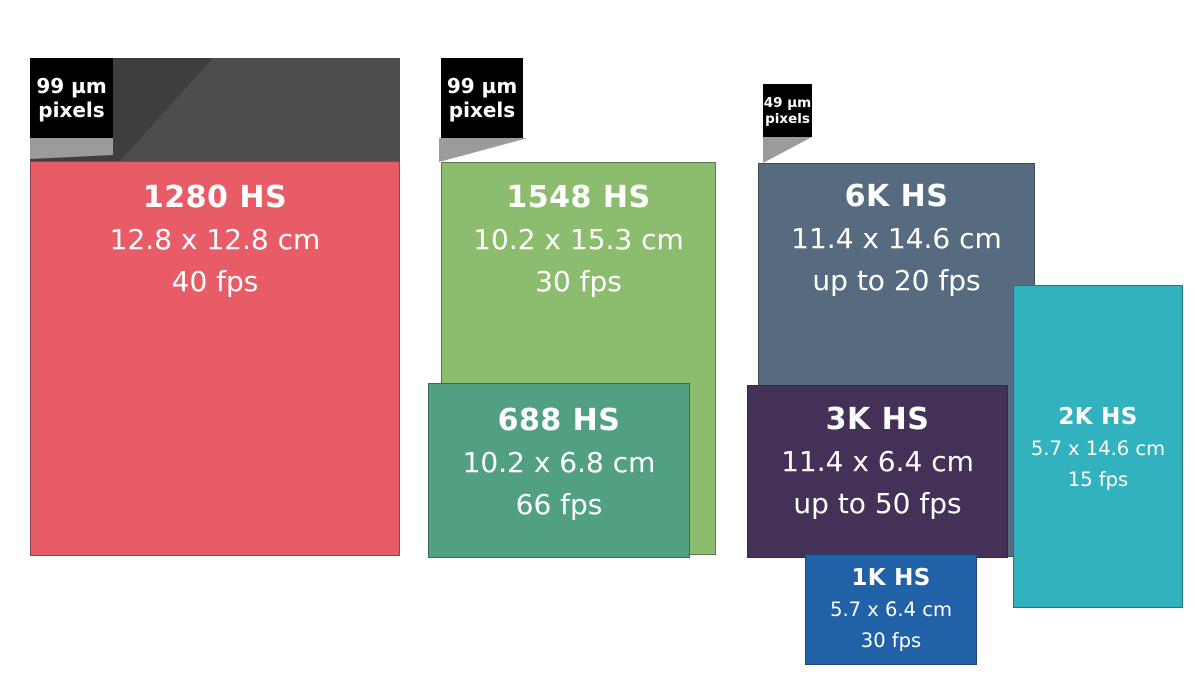 The width and height of the screenshot is (1195, 697). I want to click on detector-2khs-rect: 2K HS 5.7 x 14.6 cm 15 fps, so click(1098, 446).